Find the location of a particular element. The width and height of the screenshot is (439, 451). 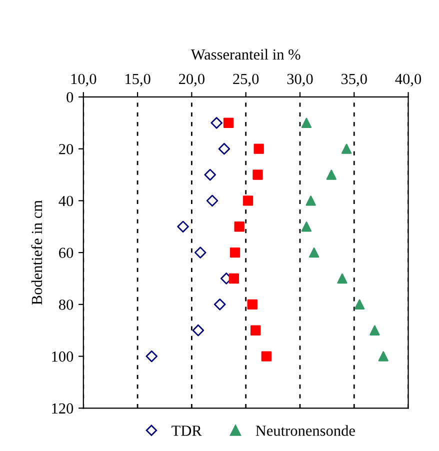

x-tick-label: 15,0 is located at coordinates (138, 80).